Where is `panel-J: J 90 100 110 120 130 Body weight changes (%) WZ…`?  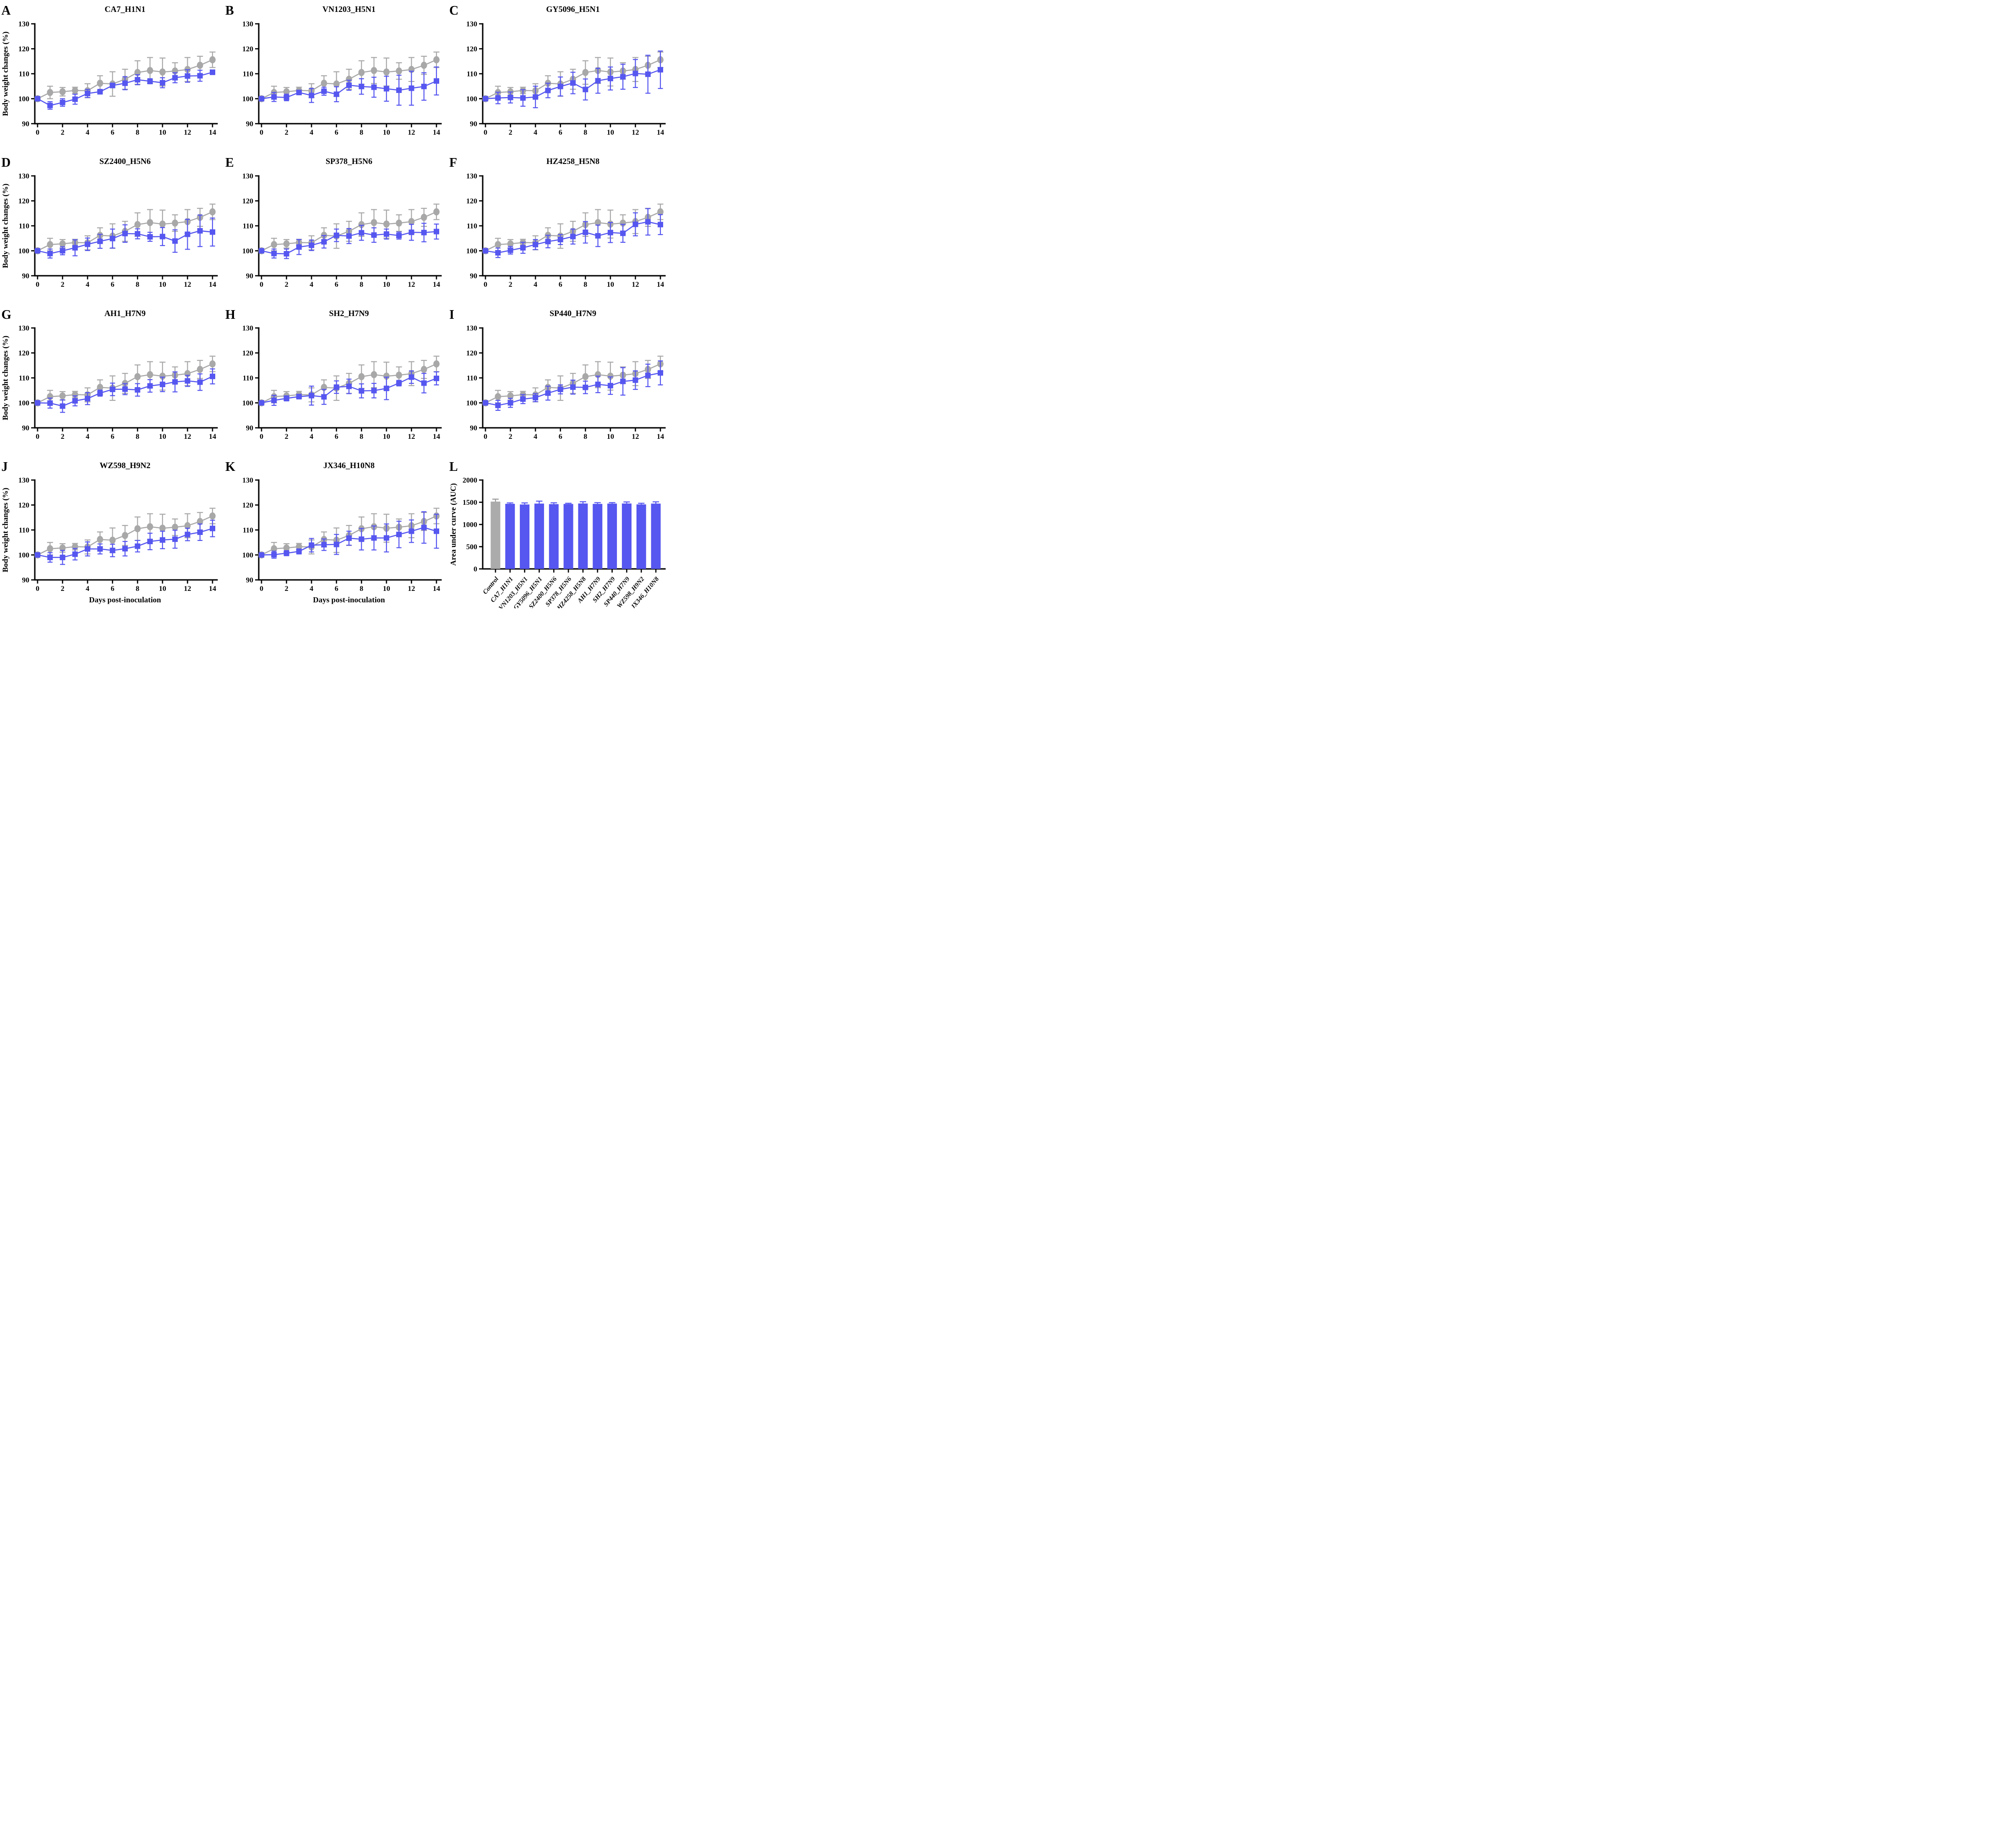
panel-J: J 90 100 110 120 130 Body weight changes (%) WZ… is located at coordinates (112, 532).